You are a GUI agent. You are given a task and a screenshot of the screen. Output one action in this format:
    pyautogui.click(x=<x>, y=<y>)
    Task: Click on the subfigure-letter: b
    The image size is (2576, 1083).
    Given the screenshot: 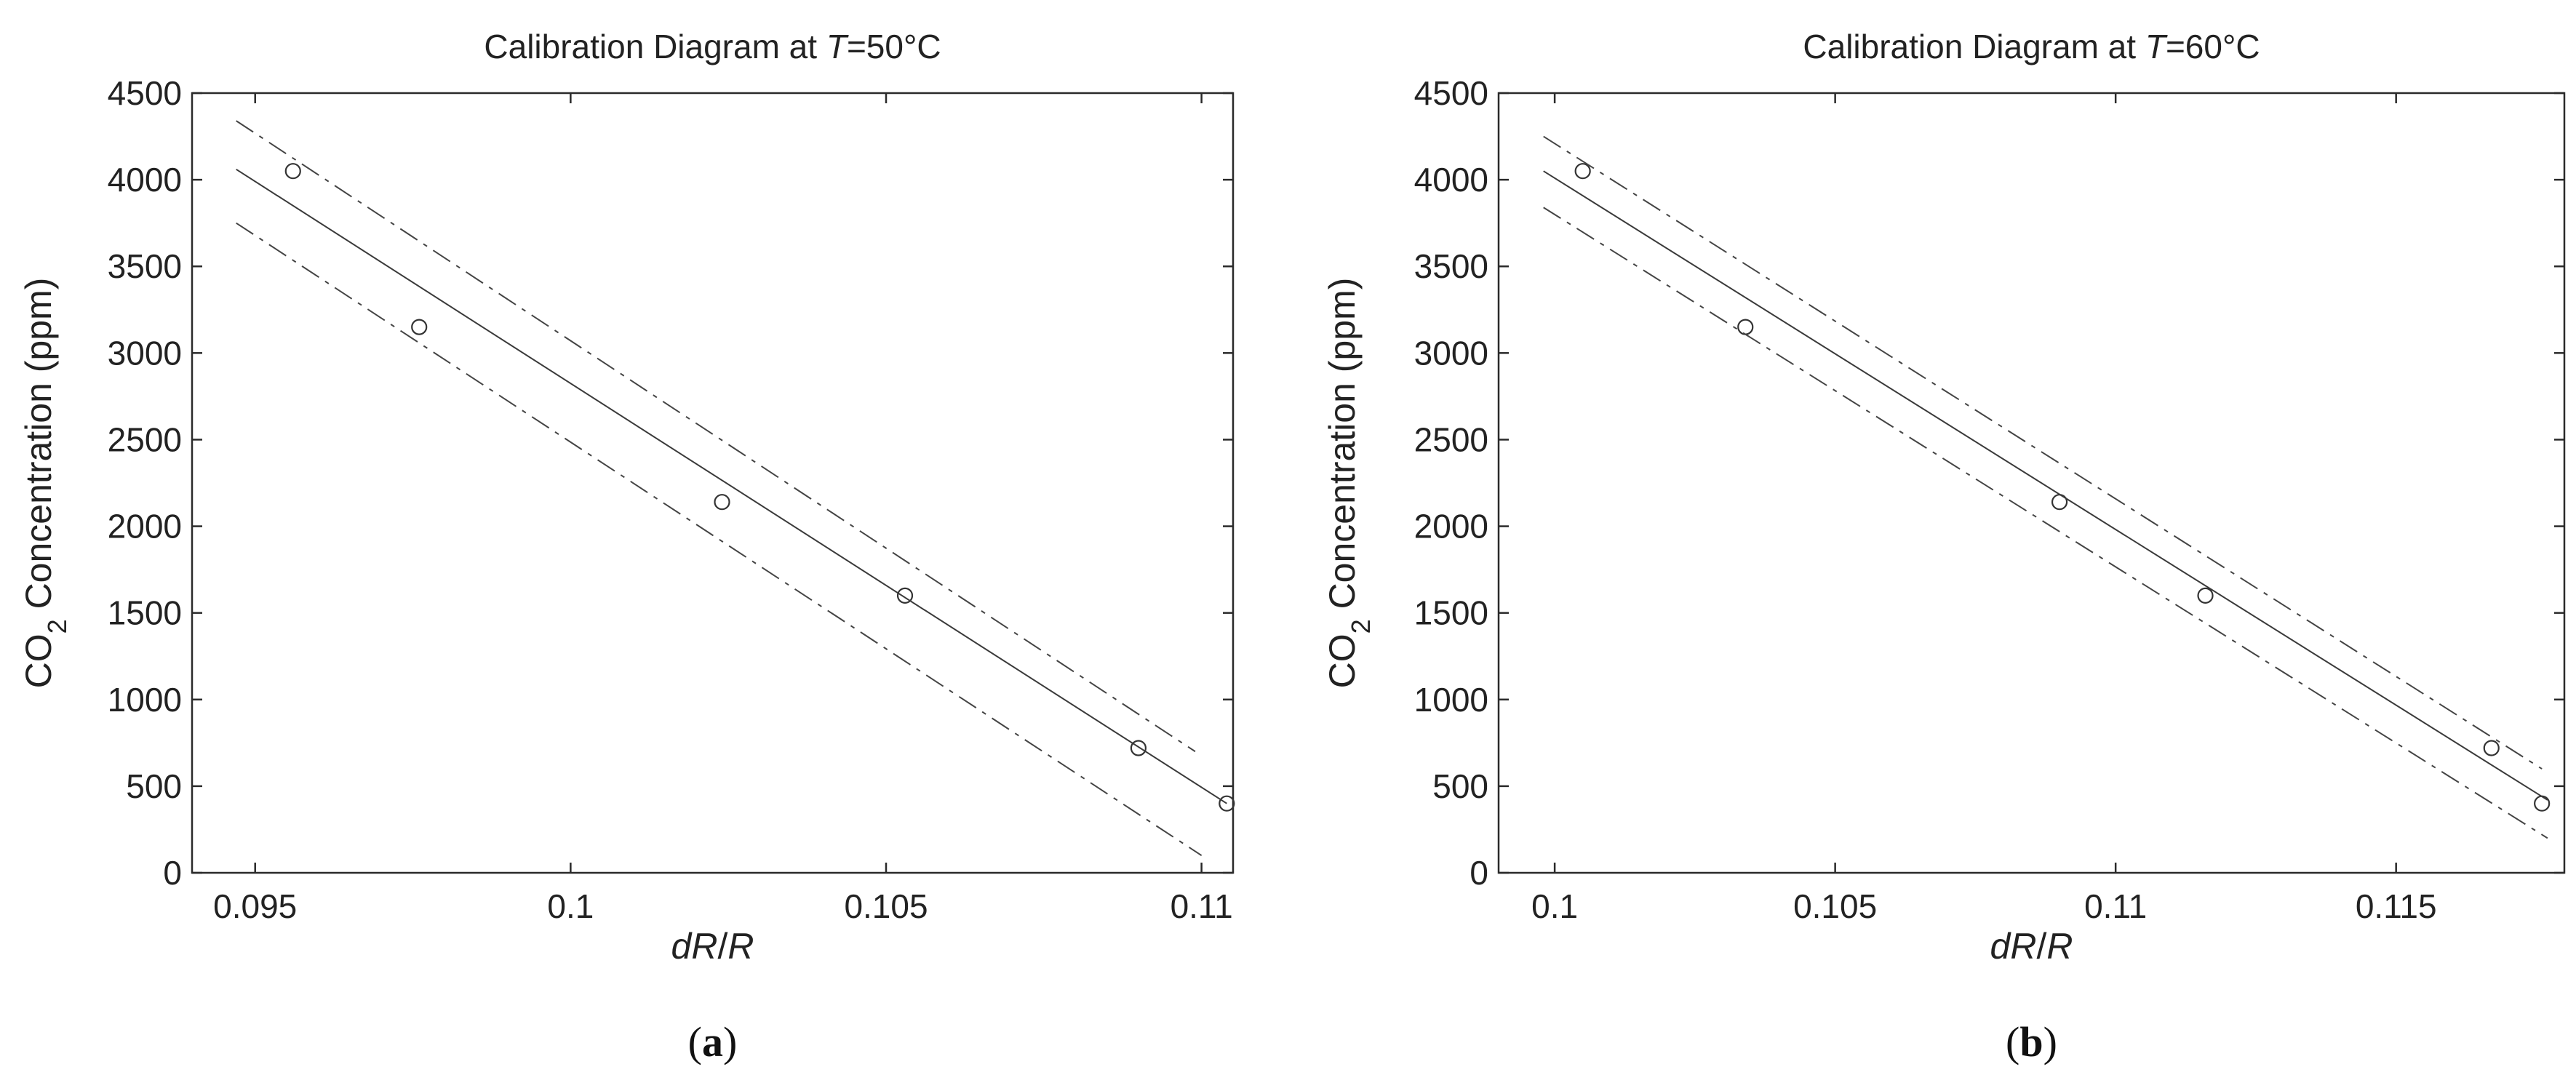 What is the action you would take?
    pyautogui.click(x=2031, y=1042)
    